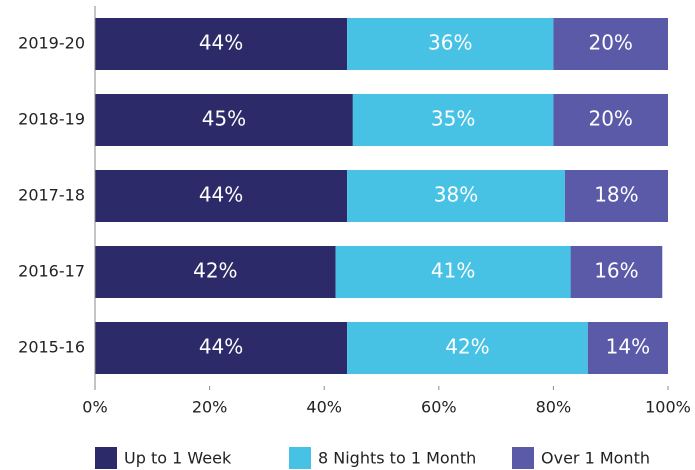  I want to click on x-tick-label: 20%, so click(210, 407).